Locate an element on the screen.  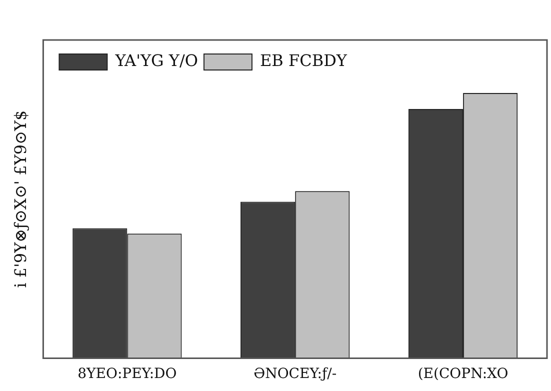
y-axis-title: i £'9Y⊗ƒ⊙X⊙' £Y9⊙Y$ is located at coordinates (20, 199).